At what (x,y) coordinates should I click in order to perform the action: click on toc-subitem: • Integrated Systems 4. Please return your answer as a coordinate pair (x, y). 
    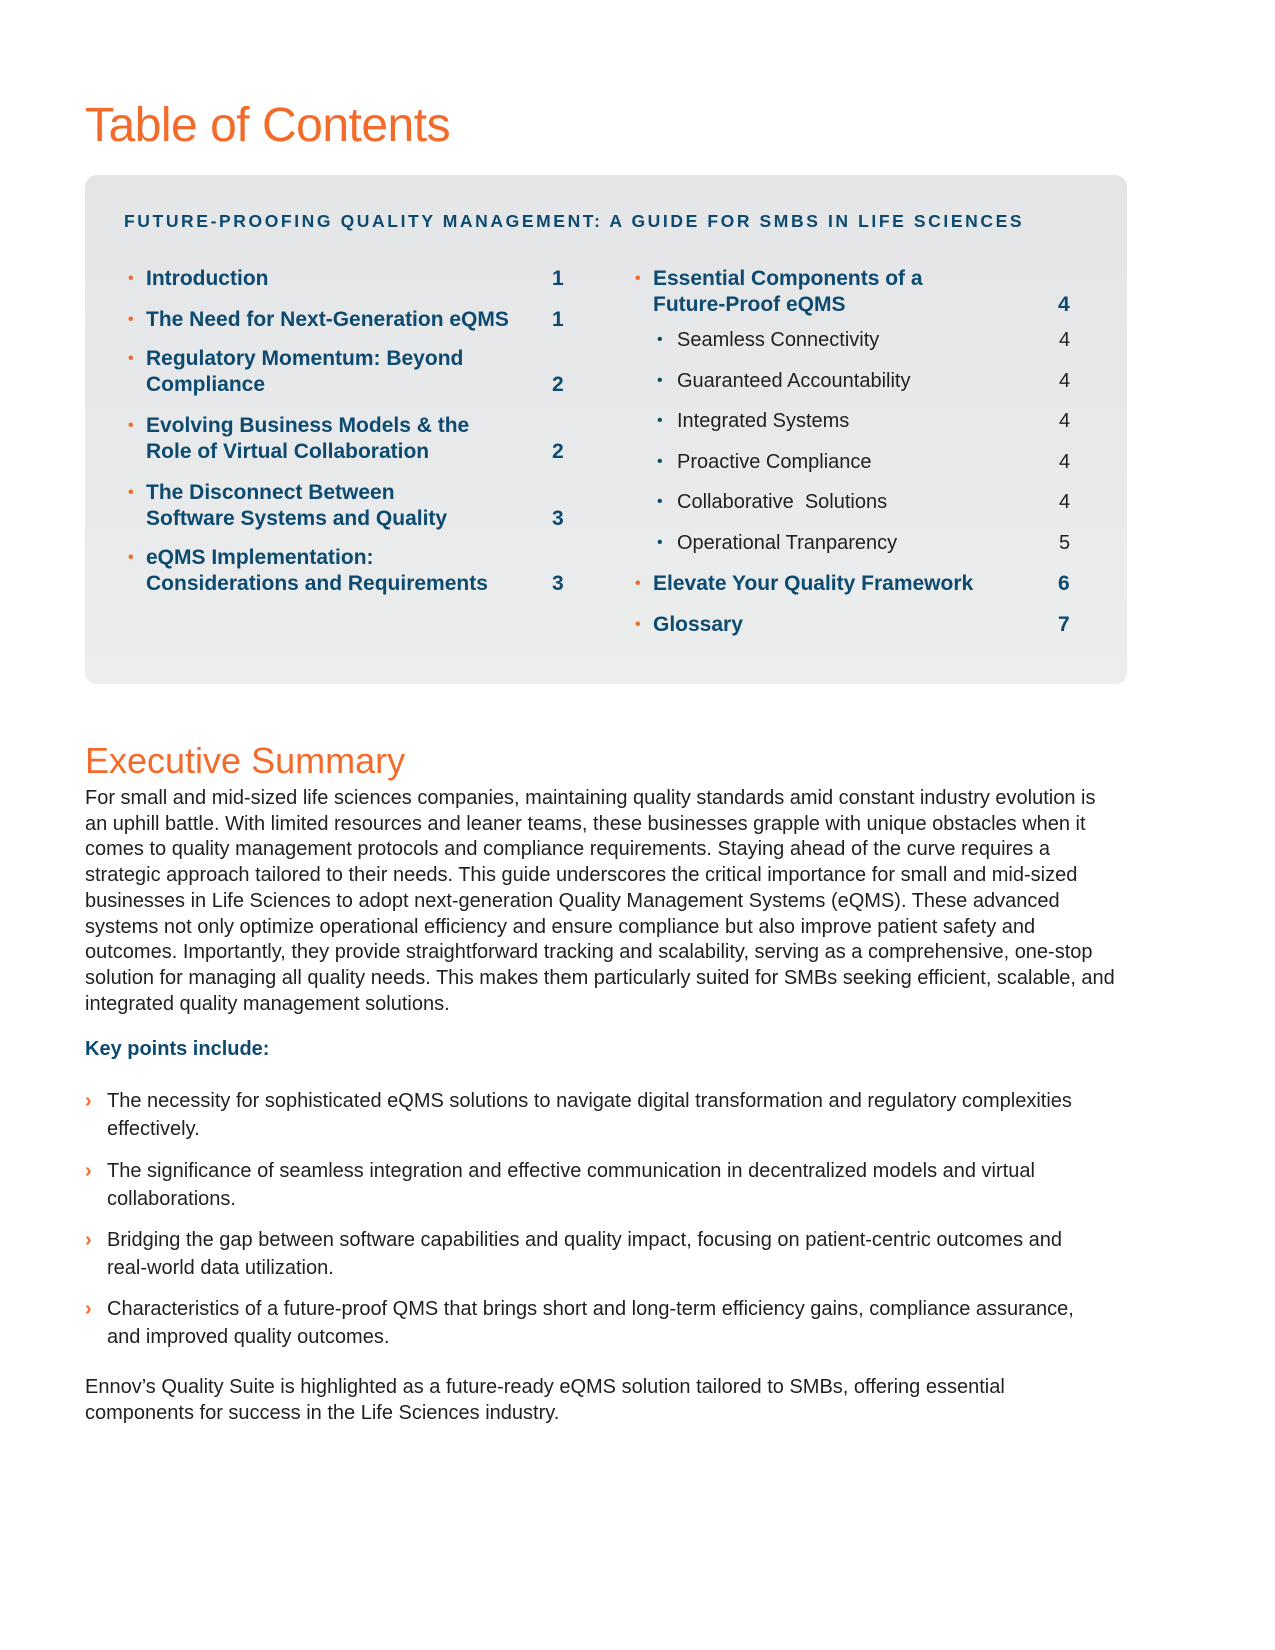
    Looking at the image, I should click on (867, 421).